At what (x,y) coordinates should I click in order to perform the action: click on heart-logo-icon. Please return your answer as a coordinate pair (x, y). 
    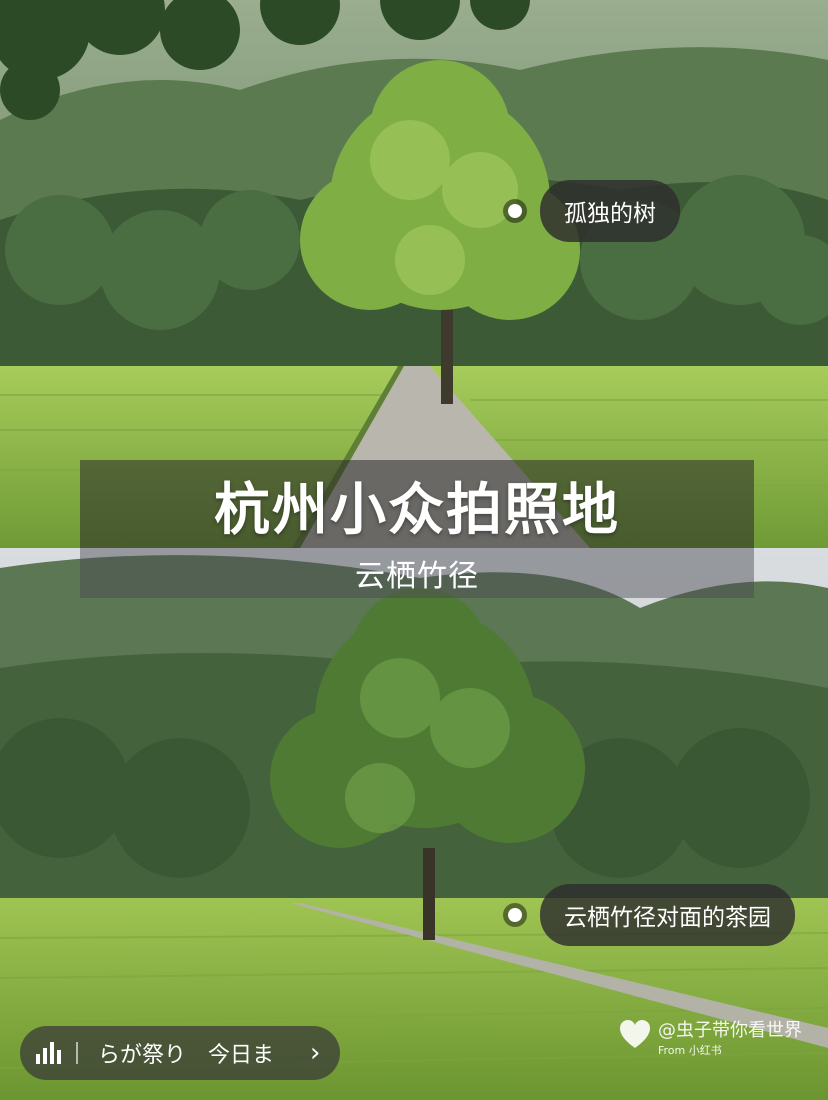
    Looking at the image, I should click on (635, 1034).